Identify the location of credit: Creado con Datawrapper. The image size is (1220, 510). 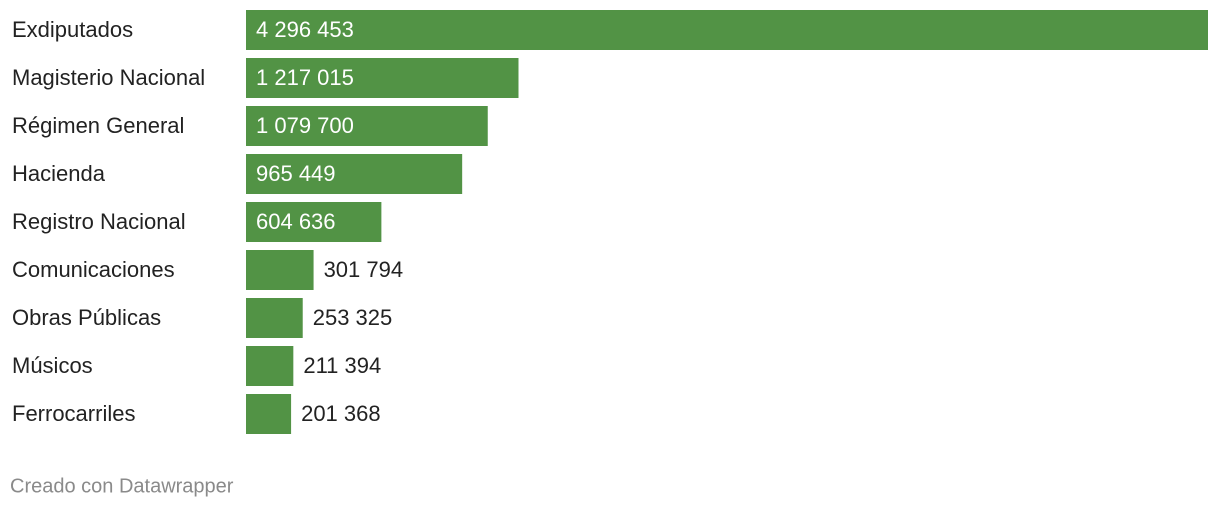
(122, 486).